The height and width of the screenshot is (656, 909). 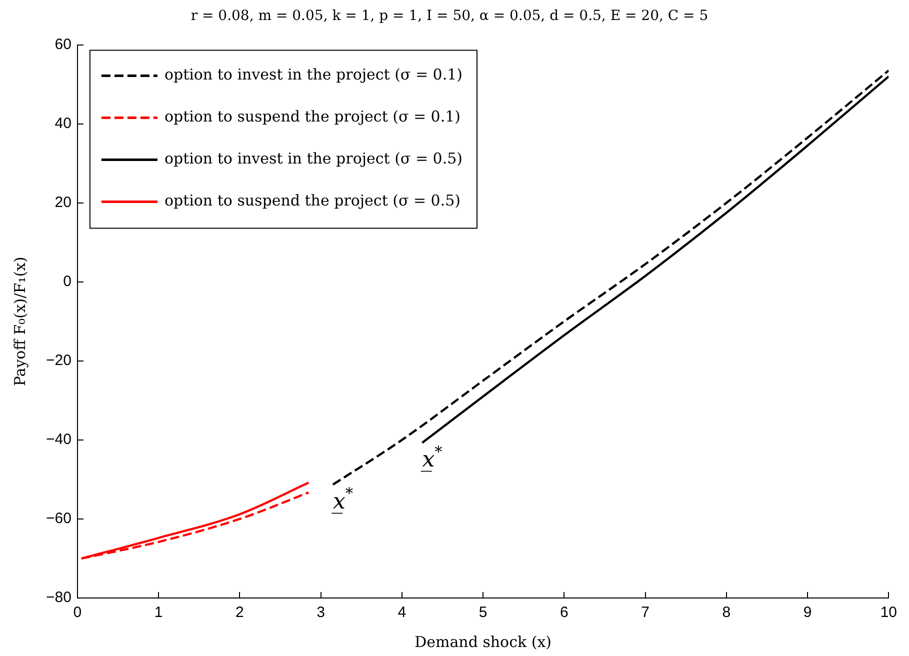 What do you see at coordinates (59, 361) in the screenshot?
I see `y-tick-label: −20` at bounding box center [59, 361].